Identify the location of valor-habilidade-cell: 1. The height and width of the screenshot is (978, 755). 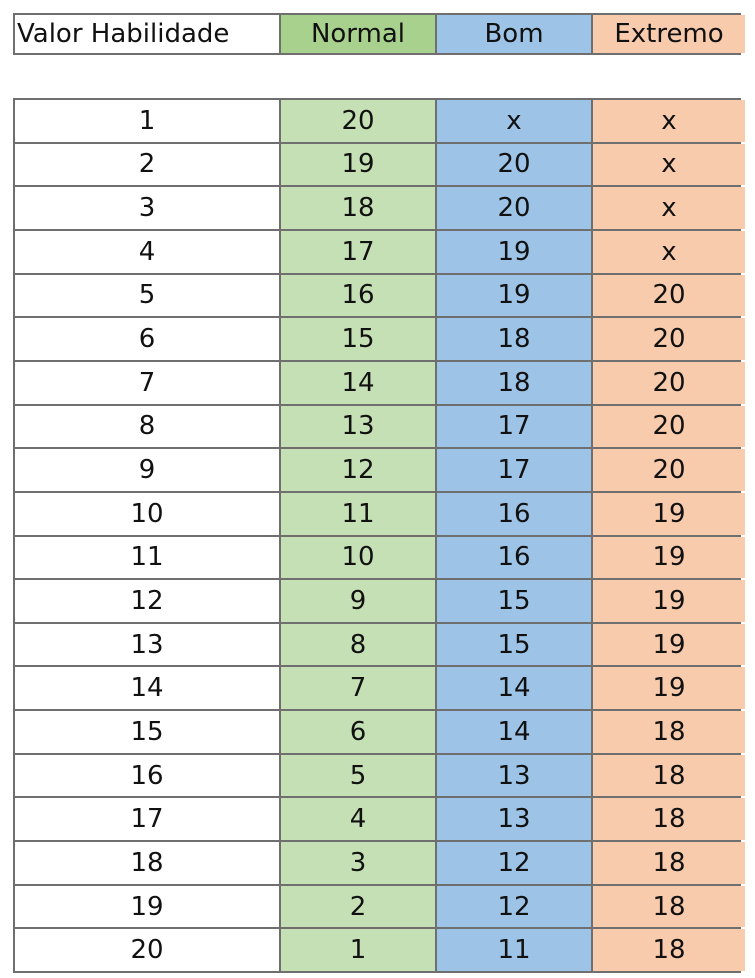
(147, 121).